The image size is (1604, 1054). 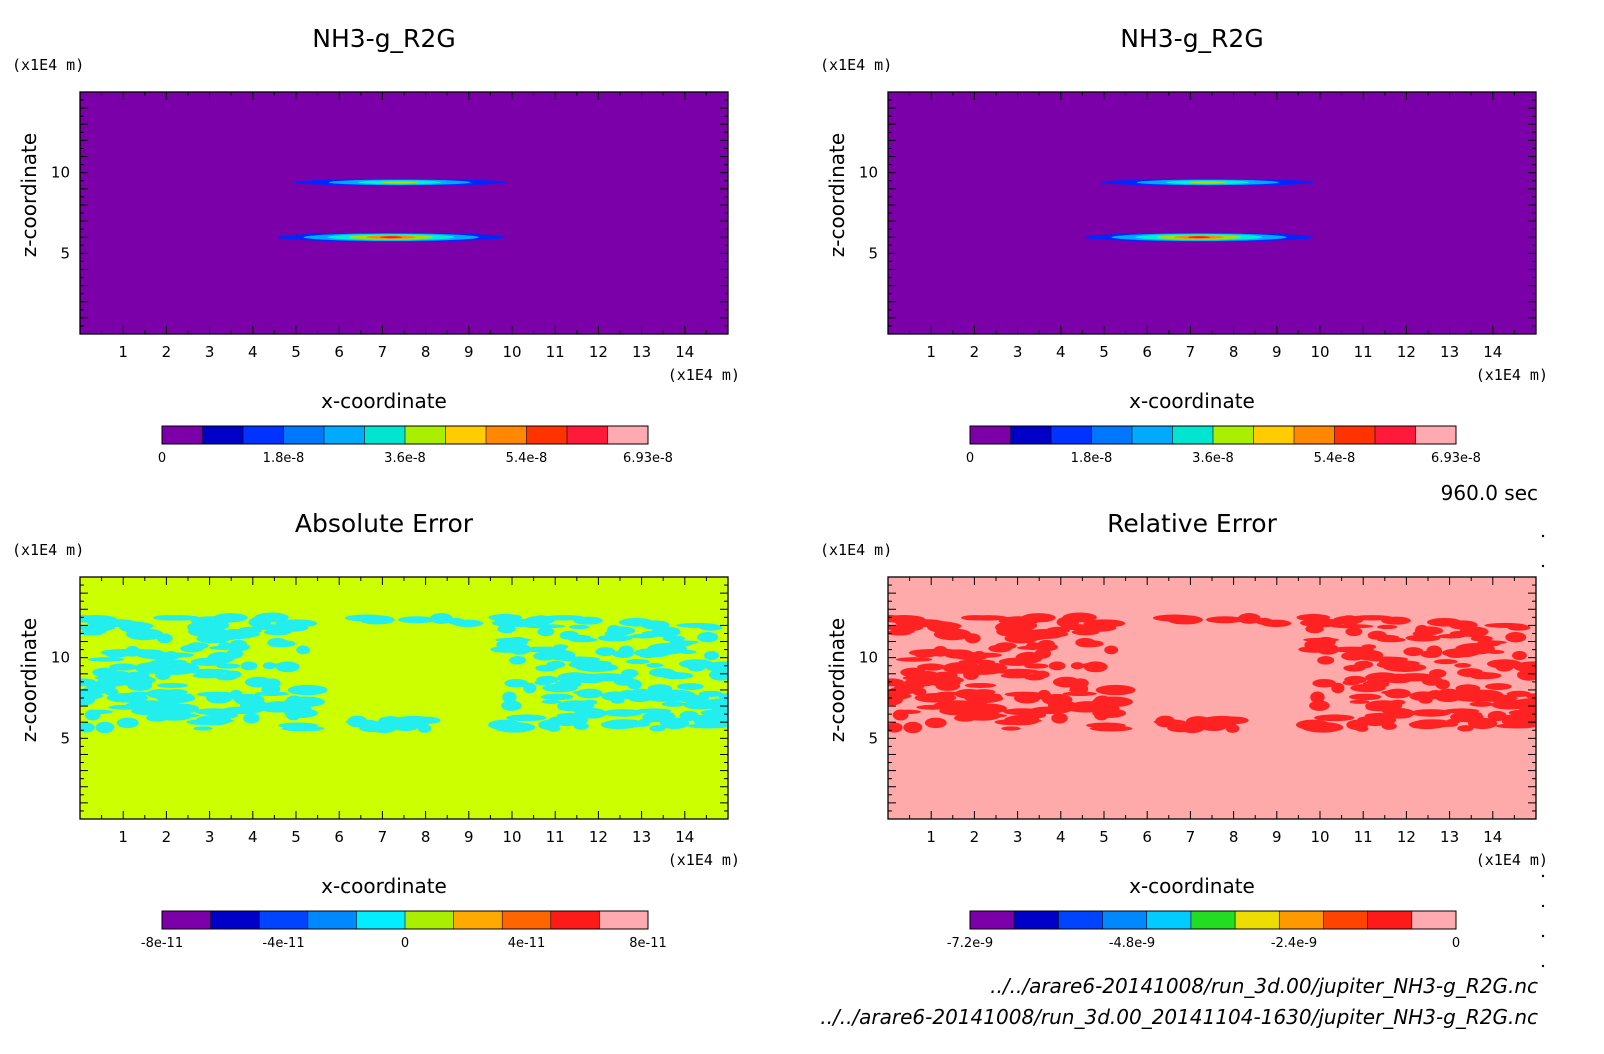 I want to click on field-background, so click(x=1212, y=213).